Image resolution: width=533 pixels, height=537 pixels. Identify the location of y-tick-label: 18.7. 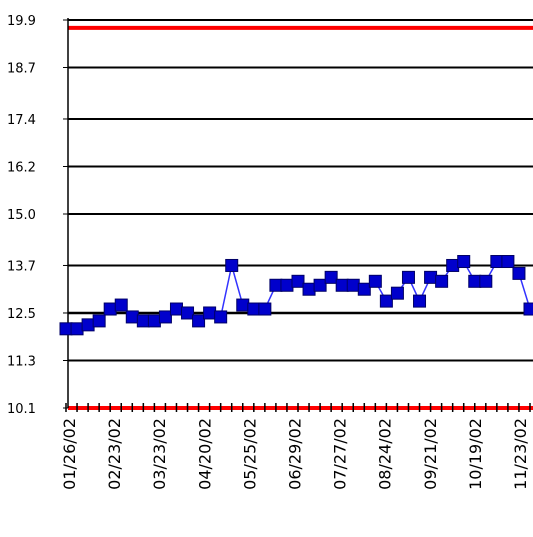
(21, 69).